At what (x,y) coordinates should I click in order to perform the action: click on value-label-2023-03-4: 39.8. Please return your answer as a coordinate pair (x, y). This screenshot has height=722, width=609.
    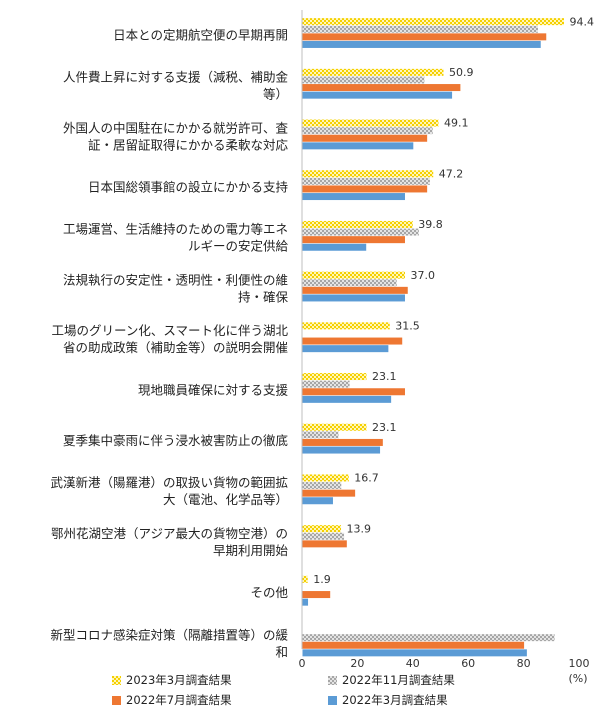
    Looking at the image, I should click on (430, 224).